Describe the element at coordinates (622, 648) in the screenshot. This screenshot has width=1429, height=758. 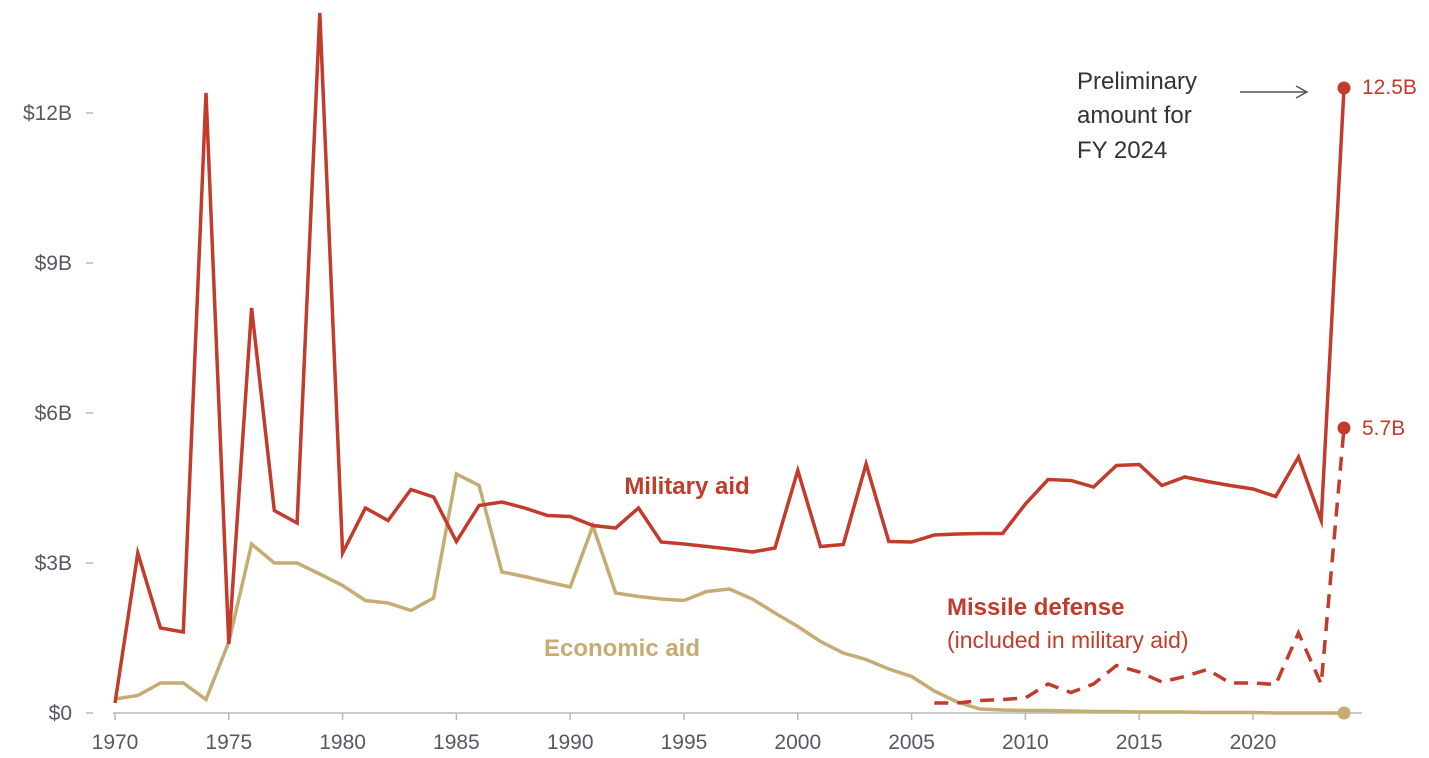
I see `economic-aid-label: Economic aid` at that location.